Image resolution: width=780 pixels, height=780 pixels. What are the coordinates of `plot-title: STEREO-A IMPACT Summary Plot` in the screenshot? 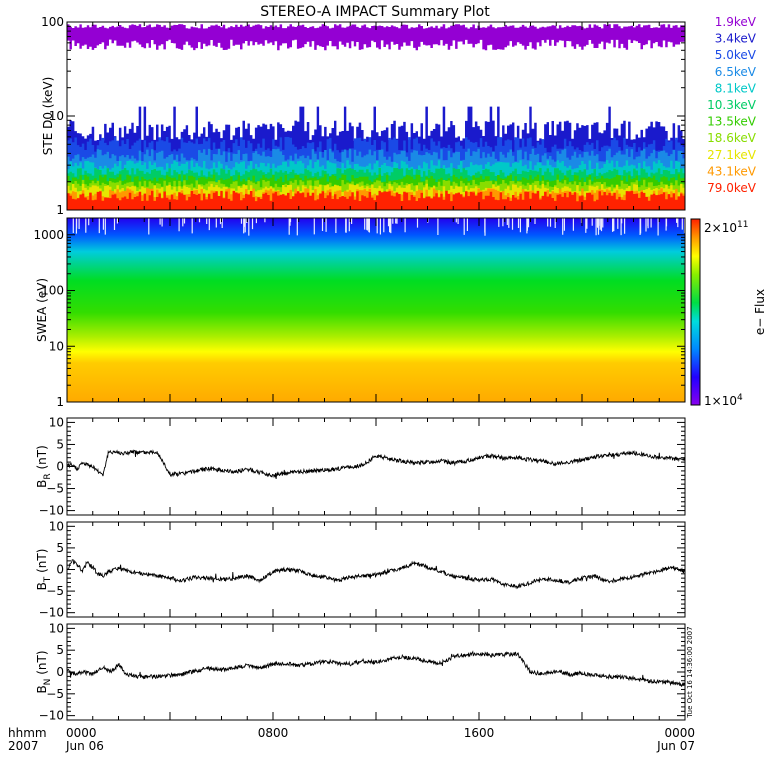 It's located at (375, 12).